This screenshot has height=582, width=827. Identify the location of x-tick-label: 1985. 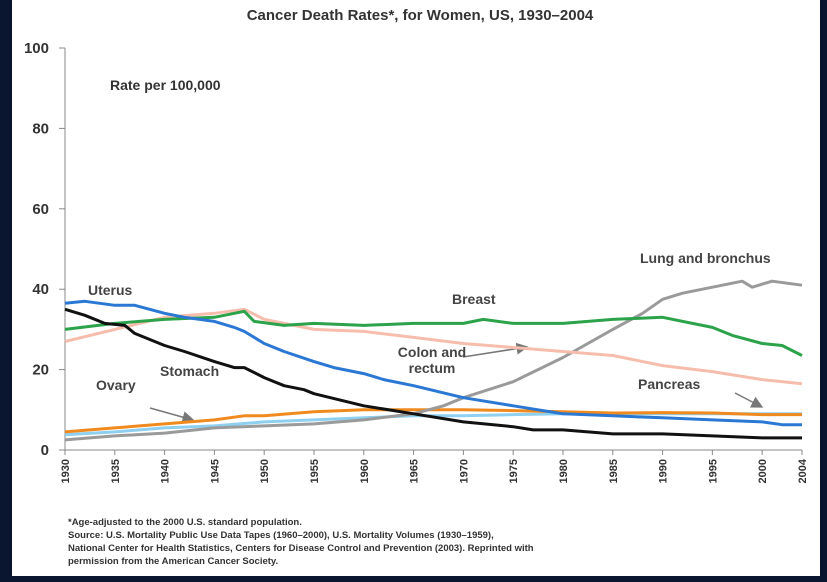
(614, 471).